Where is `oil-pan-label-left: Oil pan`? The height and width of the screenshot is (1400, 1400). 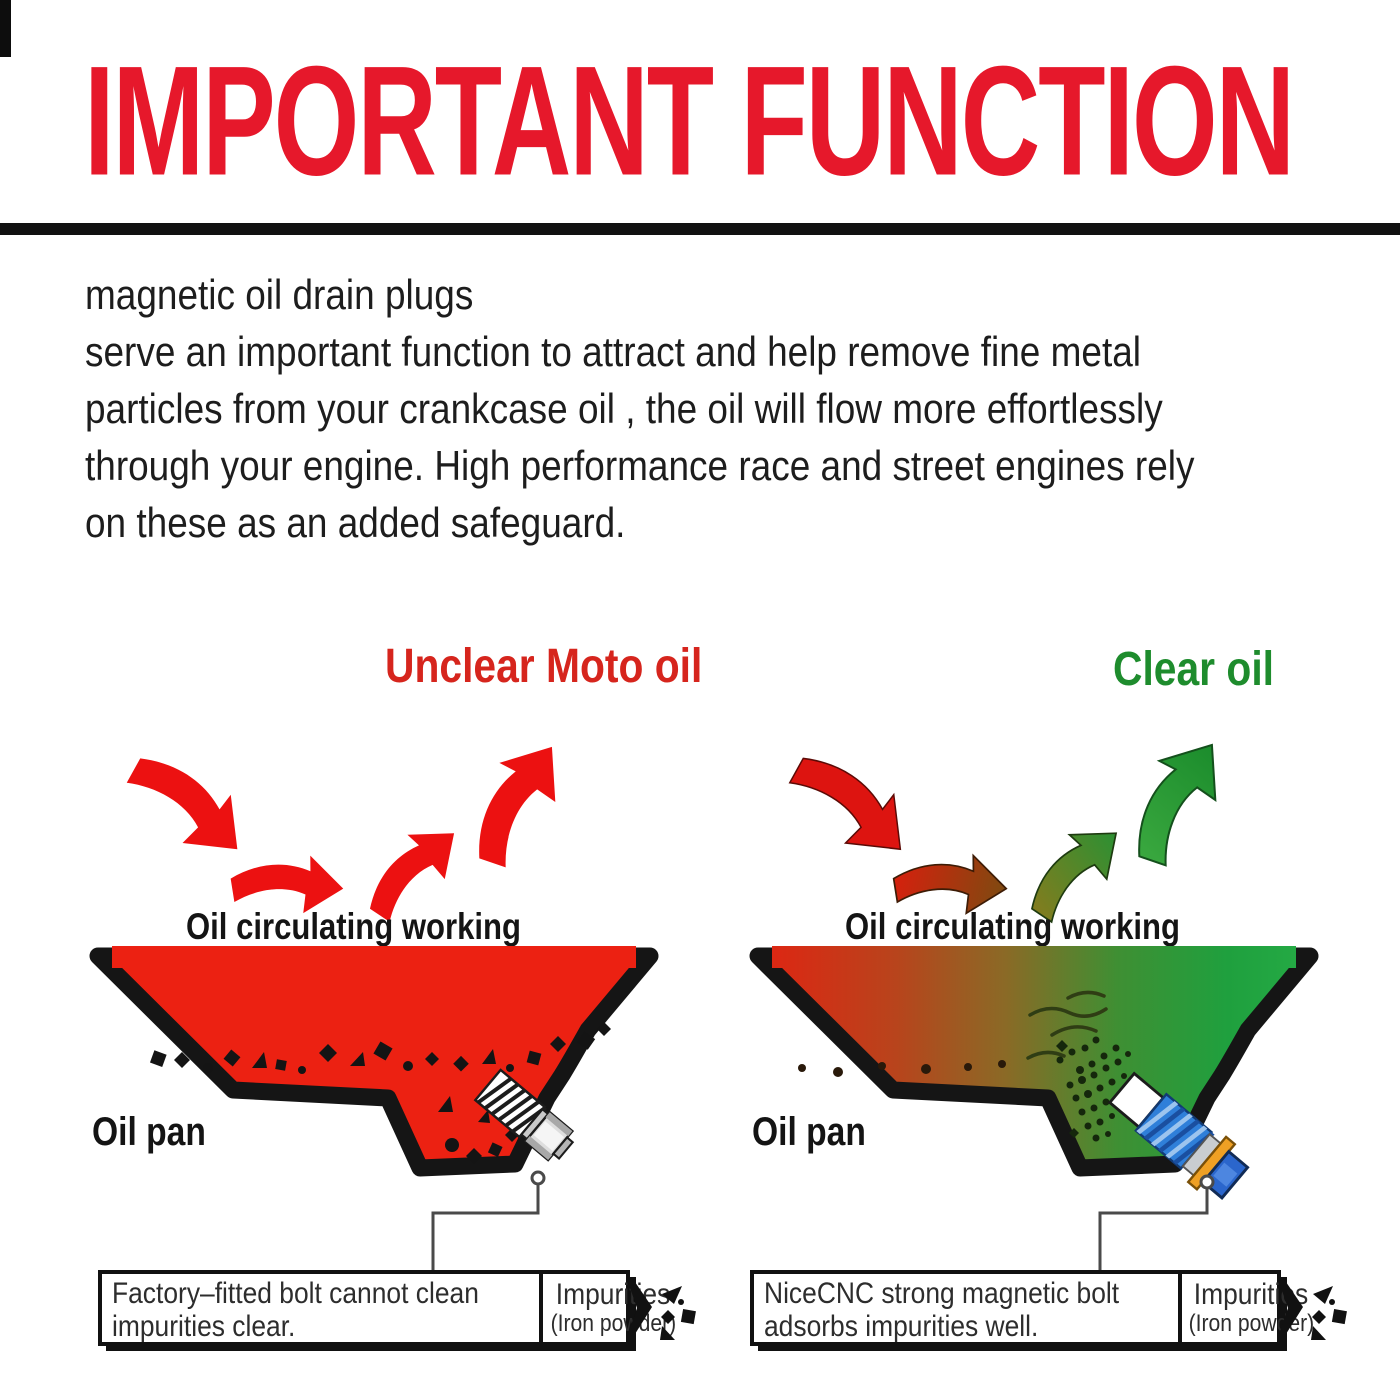 oil-pan-label-left: Oil pan is located at coordinates (149, 1132).